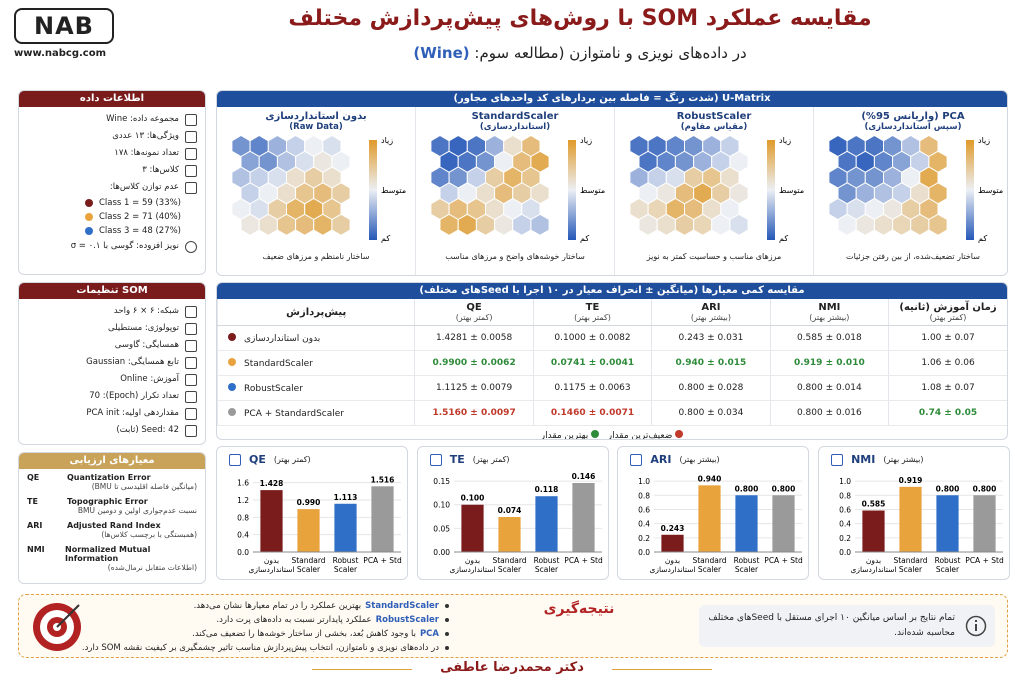 Image resolution: width=1024 pixels, height=683 pixels. What do you see at coordinates (111, 170) in the screenshot?
I see `info-row: کلاس‌ها: ۳` at bounding box center [111, 170].